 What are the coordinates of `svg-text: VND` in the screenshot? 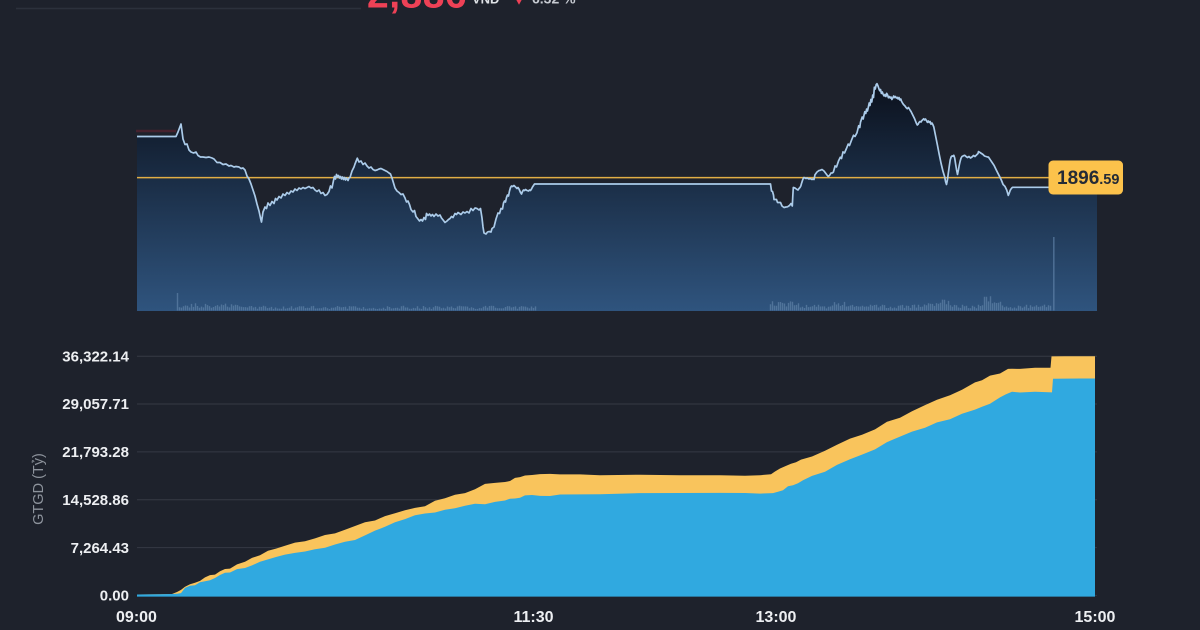 It's located at (485, 3).